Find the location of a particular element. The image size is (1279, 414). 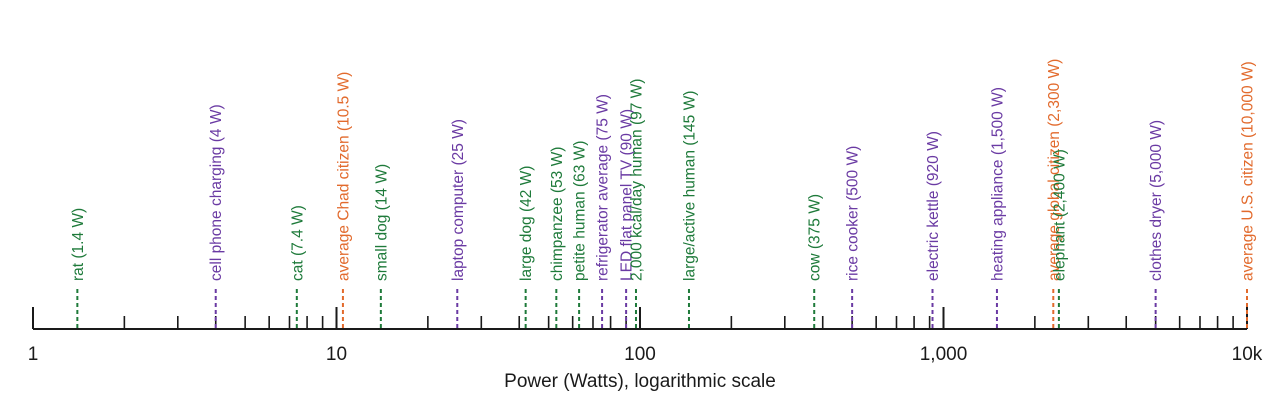

data-point: 2,000 kcal/day human (97 W) is located at coordinates (636, 203).